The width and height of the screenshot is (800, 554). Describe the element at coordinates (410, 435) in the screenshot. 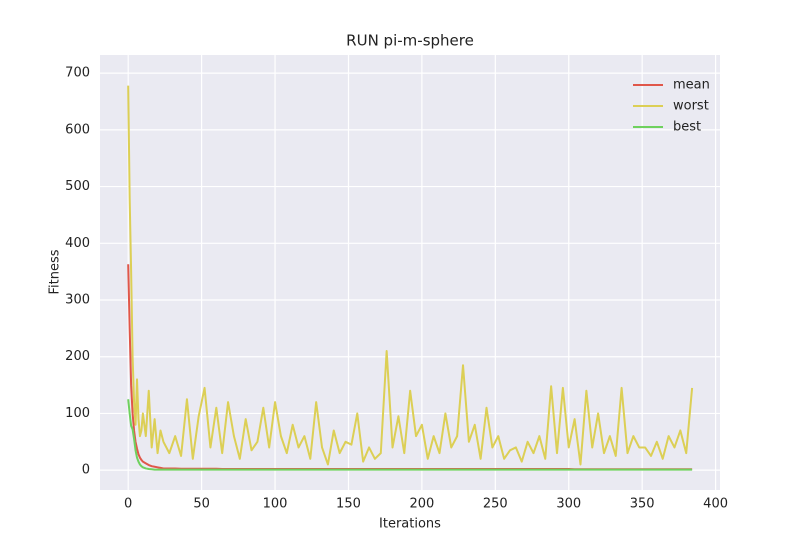

I see `series-line` at that location.